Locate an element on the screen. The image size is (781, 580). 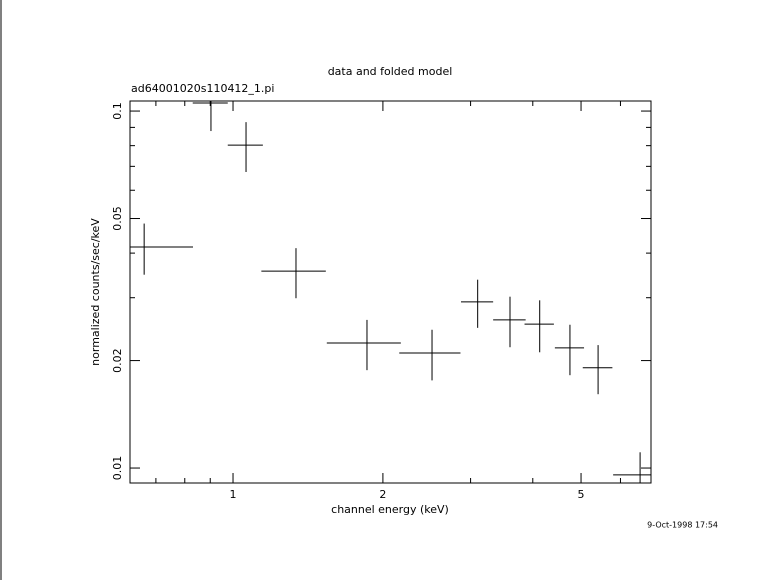
chart-subtitle: ad64001020s110412_1.pi is located at coordinates (202, 88).